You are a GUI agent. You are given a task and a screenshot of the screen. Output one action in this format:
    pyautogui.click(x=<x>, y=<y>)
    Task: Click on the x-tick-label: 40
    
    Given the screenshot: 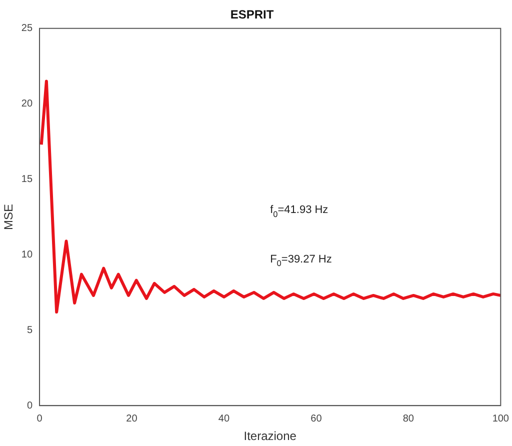 What is the action you would take?
    pyautogui.click(x=224, y=418)
    